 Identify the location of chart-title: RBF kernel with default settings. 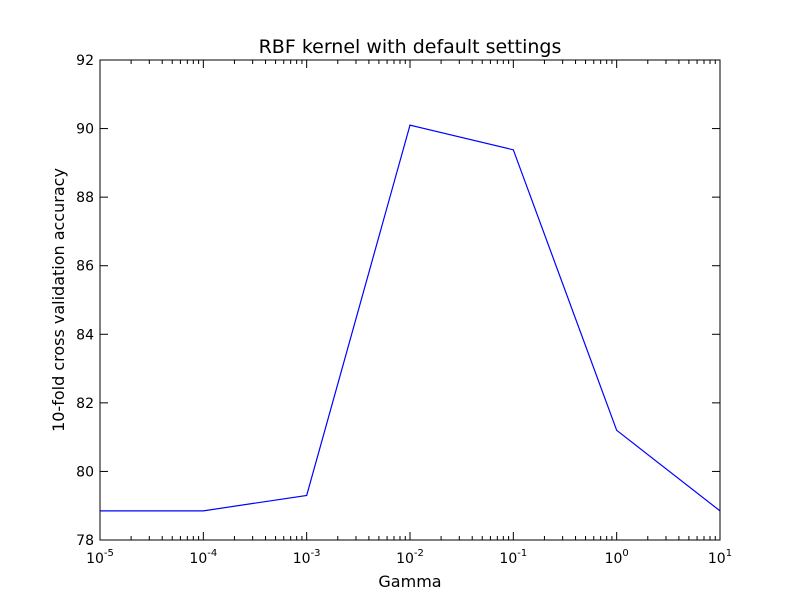
(410, 47).